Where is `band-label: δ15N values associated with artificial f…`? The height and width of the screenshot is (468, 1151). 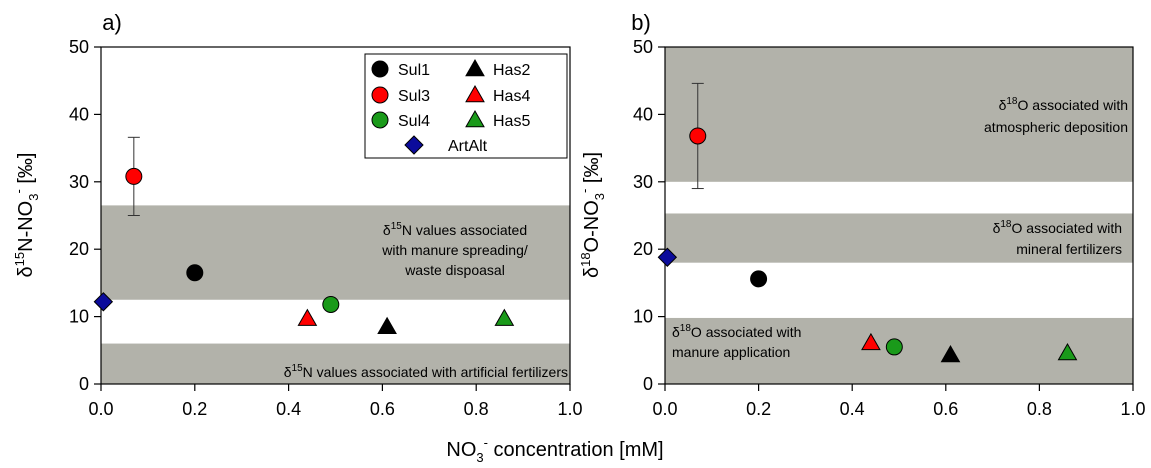 band-label: δ15N values associated with artificial f… is located at coordinates (426, 371).